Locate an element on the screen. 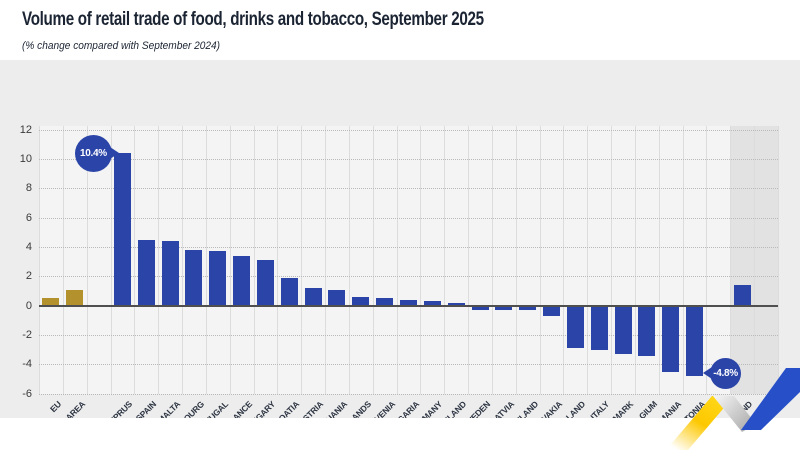  bar-ireland is located at coordinates (456, 304).